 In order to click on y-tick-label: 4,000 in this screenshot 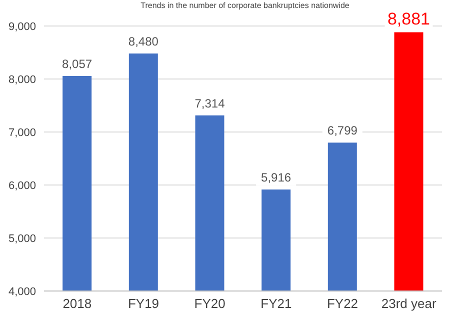, I will do `click(22, 292)`.